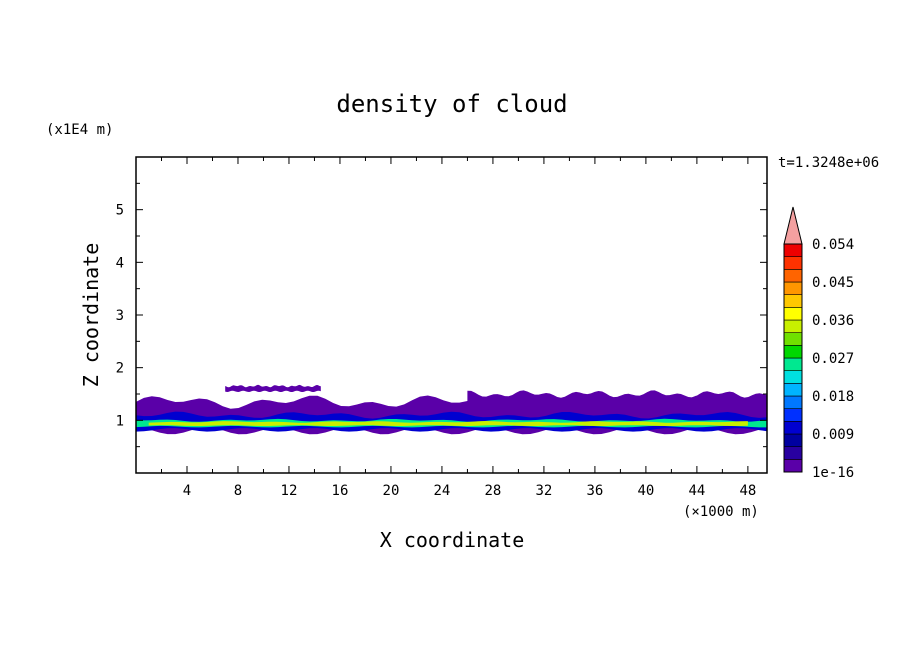  I want to click on colorbar-tick-label: 0.036, so click(833, 321).